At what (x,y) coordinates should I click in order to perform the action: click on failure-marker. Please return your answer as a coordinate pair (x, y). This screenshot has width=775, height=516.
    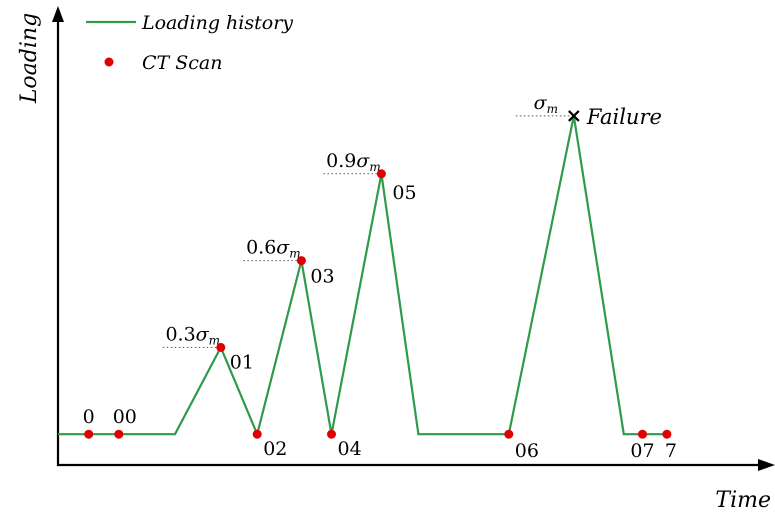
    Looking at the image, I should click on (574, 116).